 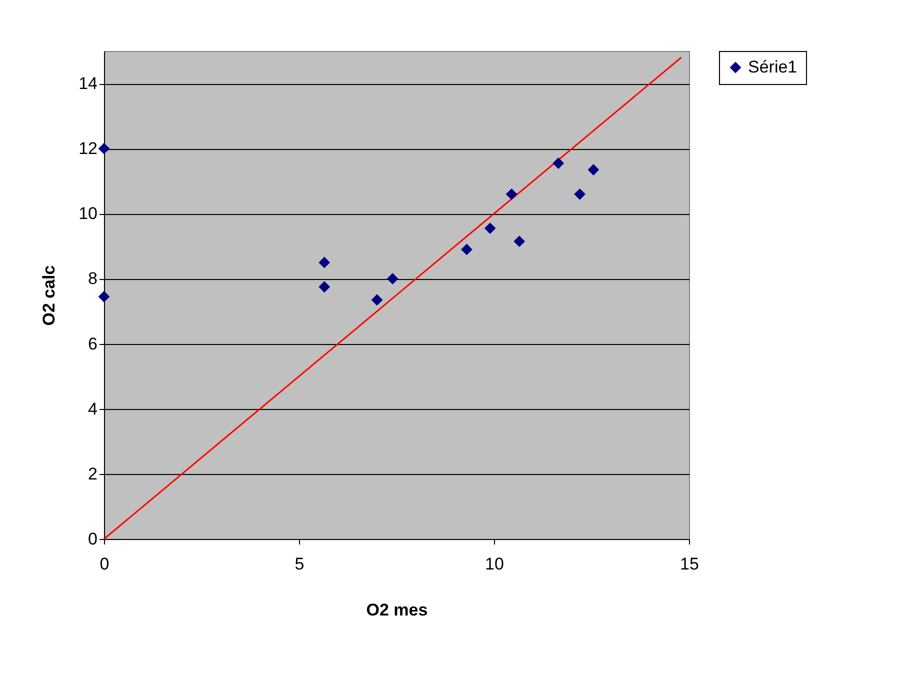 What do you see at coordinates (88, 148) in the screenshot?
I see `y-tick-label: 12` at bounding box center [88, 148].